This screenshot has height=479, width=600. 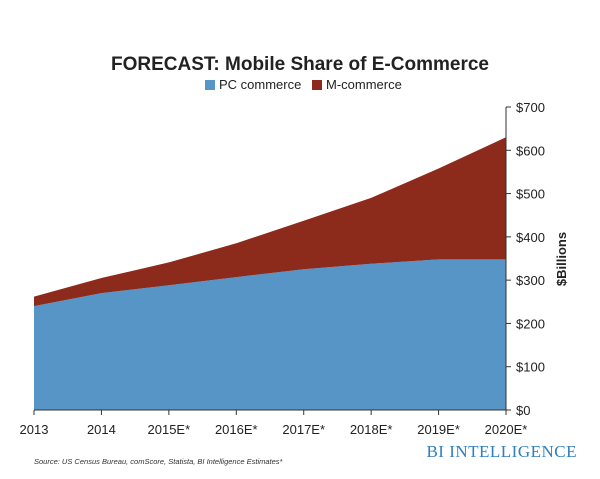 I want to click on legend-swatch-mobile, so click(x=317, y=85).